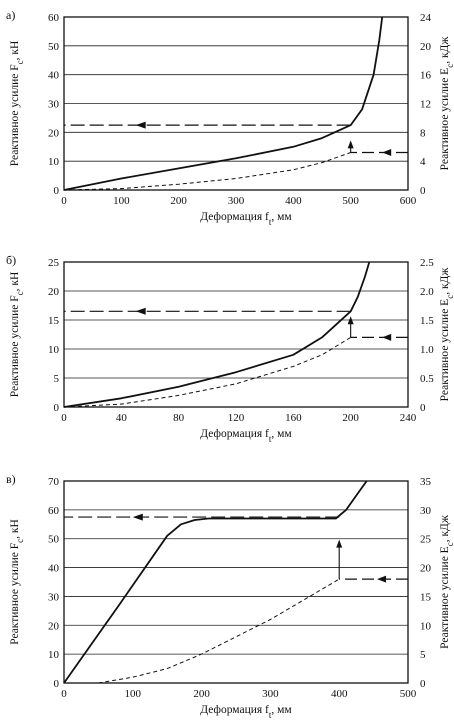 Image resolution: width=454 pixels, height=722 pixels. Describe the element at coordinates (427, 350) in the screenshot. I see `y2-tick-label: 1.0` at that location.